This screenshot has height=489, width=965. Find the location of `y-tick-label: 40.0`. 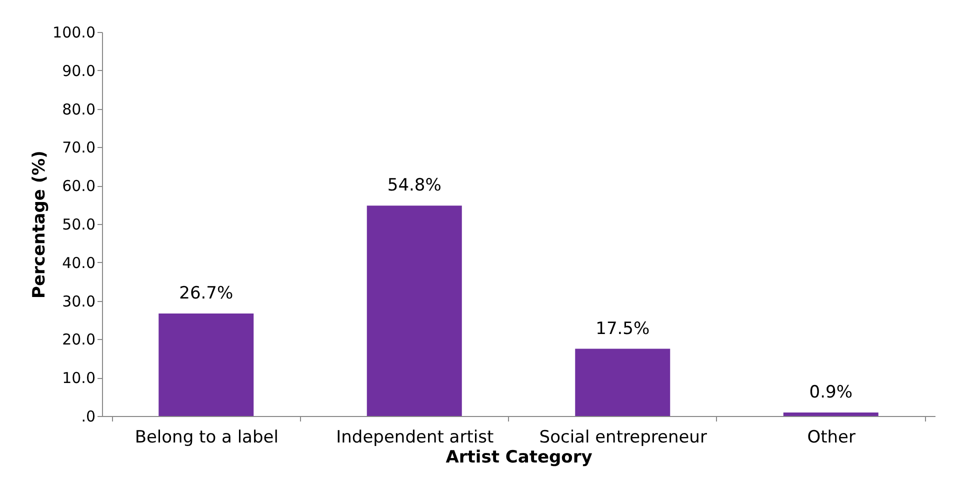

y-tick-label: 40.0 is located at coordinates (79, 263).